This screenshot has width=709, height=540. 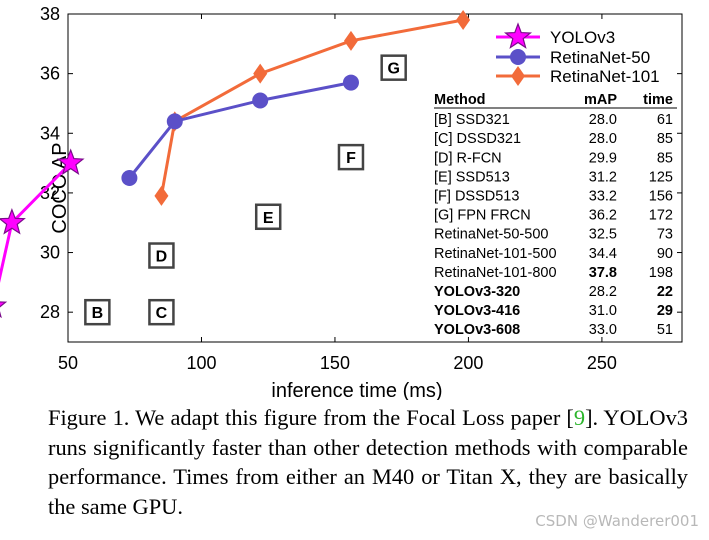 I want to click on table-cell-map: 32.5, so click(x=603, y=235).